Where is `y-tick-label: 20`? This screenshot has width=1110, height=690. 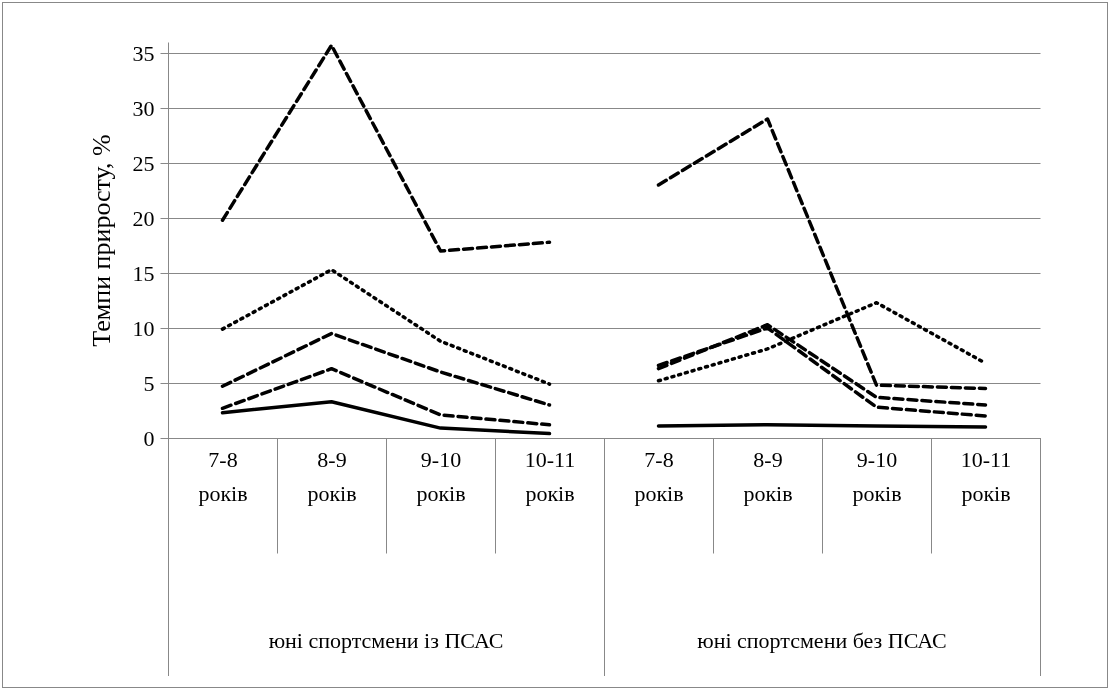 y-tick-label: 20 is located at coordinates (143, 218).